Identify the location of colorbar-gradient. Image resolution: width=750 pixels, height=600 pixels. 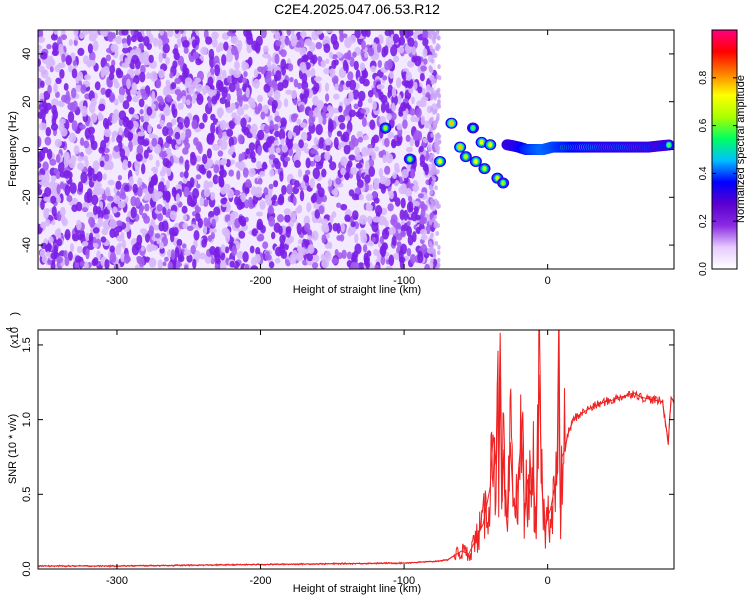
(724, 149).